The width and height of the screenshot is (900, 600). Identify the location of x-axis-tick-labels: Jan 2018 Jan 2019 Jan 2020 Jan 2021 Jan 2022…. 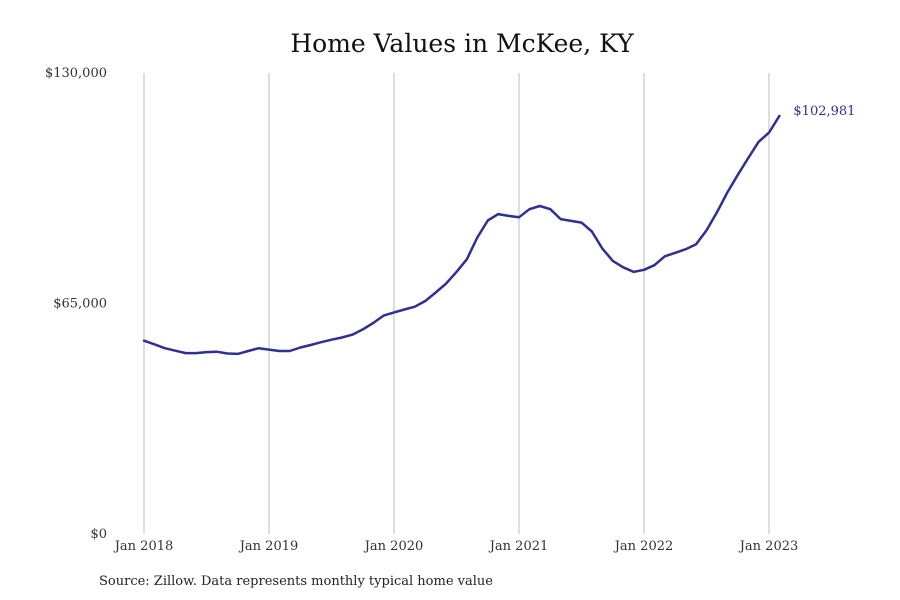
(456, 546).